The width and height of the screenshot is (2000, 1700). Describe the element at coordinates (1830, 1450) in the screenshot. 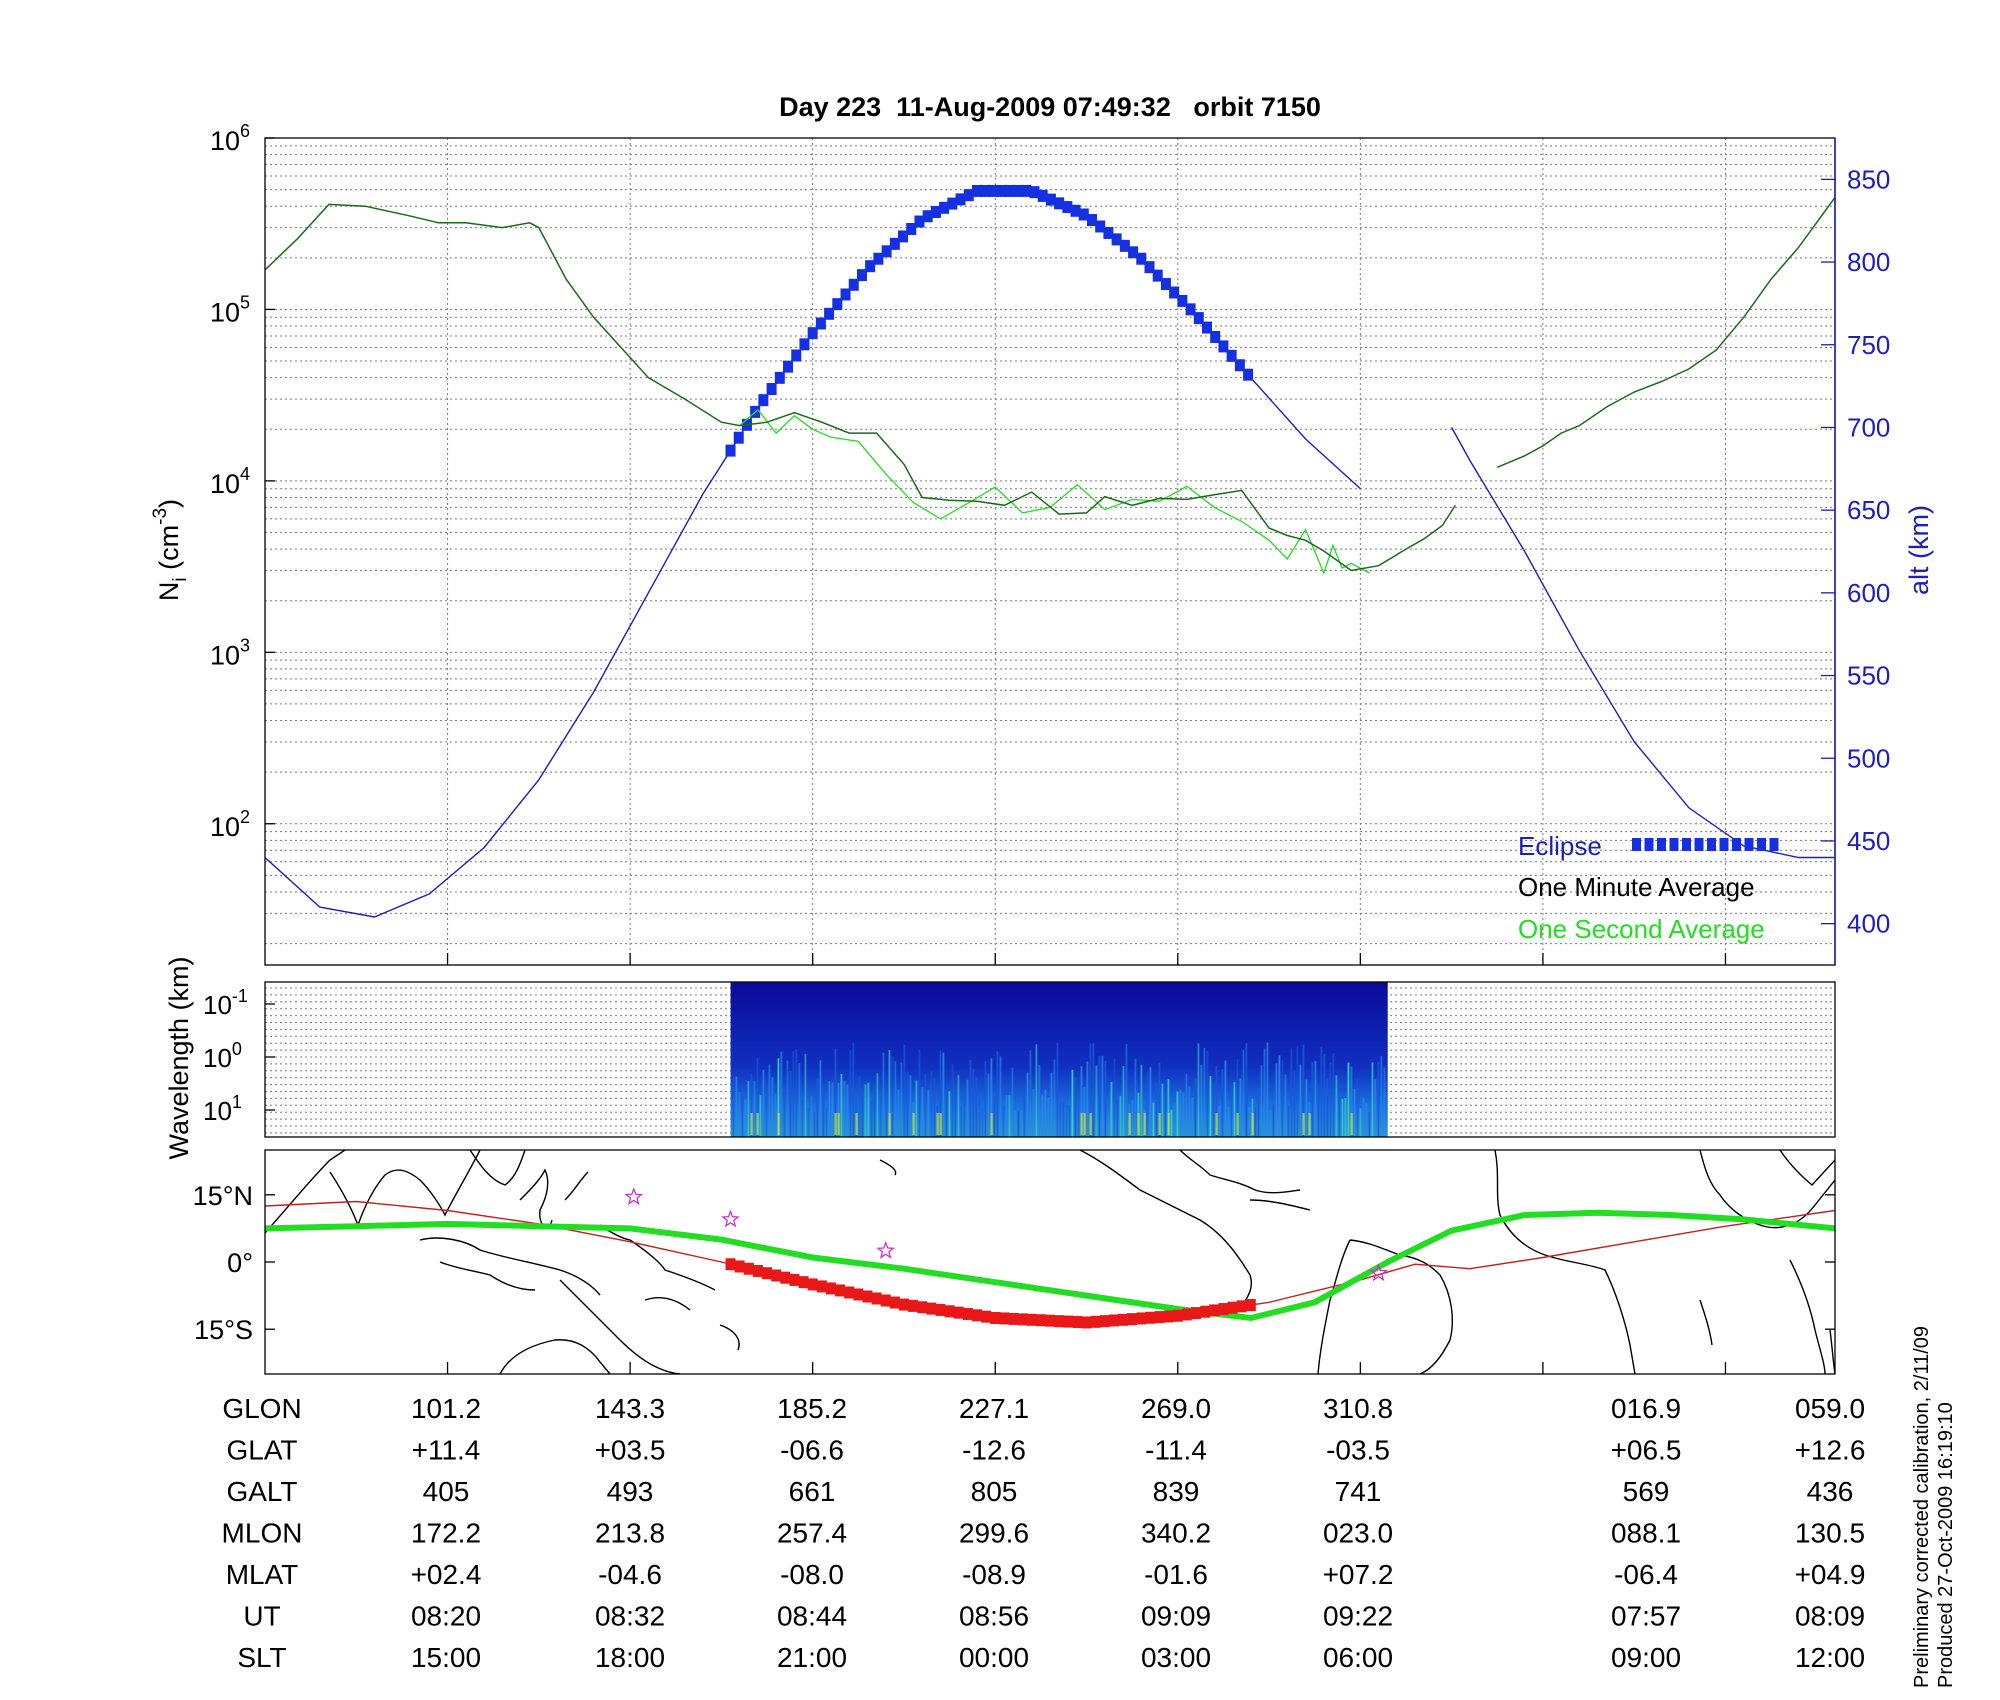

I see `table-cell: +12.6` at that location.